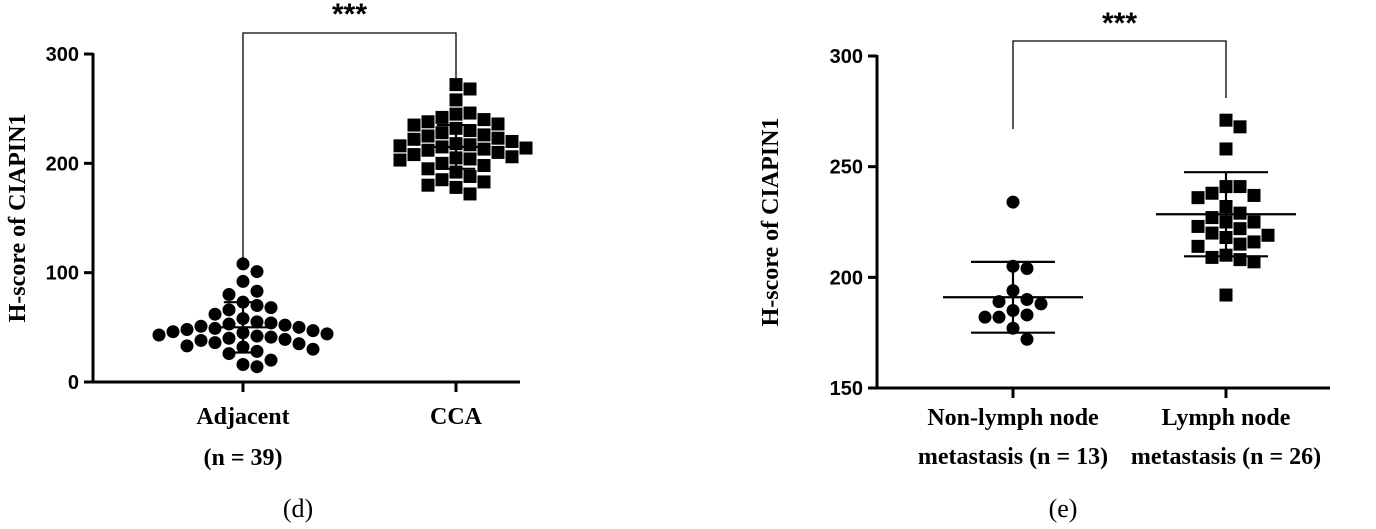 This screenshot has width=1376, height=529. What do you see at coordinates (1226, 457) in the screenshot?
I see `x-category-label: metastasis (n = 26)` at bounding box center [1226, 457].